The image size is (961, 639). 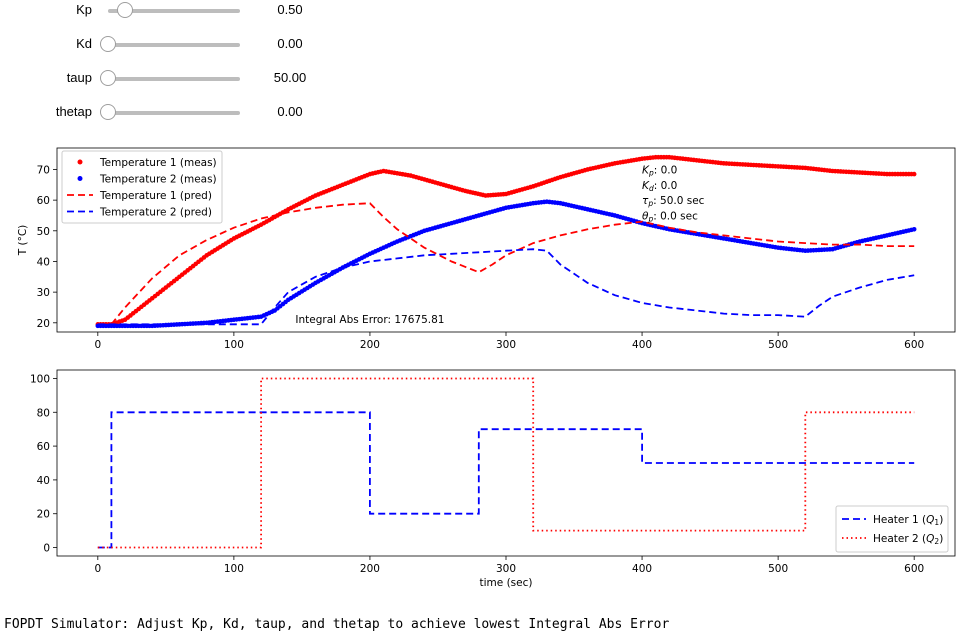 I want to click on legend-label: Heater 1 (Q1), so click(x=908, y=520).